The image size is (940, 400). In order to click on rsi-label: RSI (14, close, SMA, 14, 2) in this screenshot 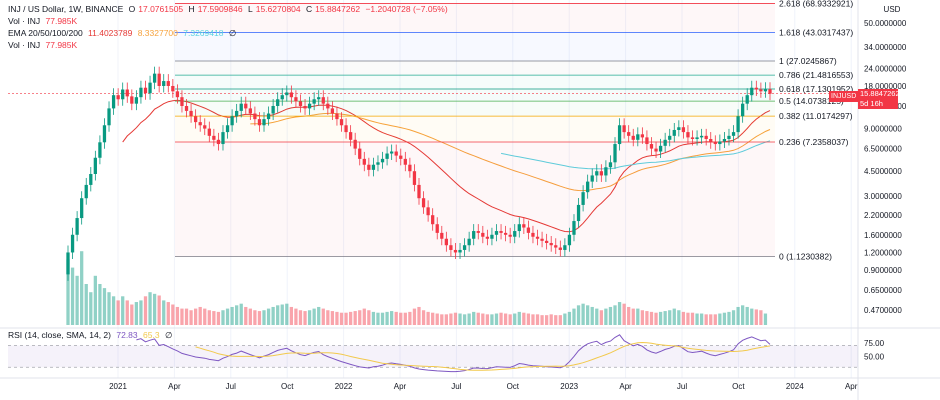, I will do `click(59, 335)`.